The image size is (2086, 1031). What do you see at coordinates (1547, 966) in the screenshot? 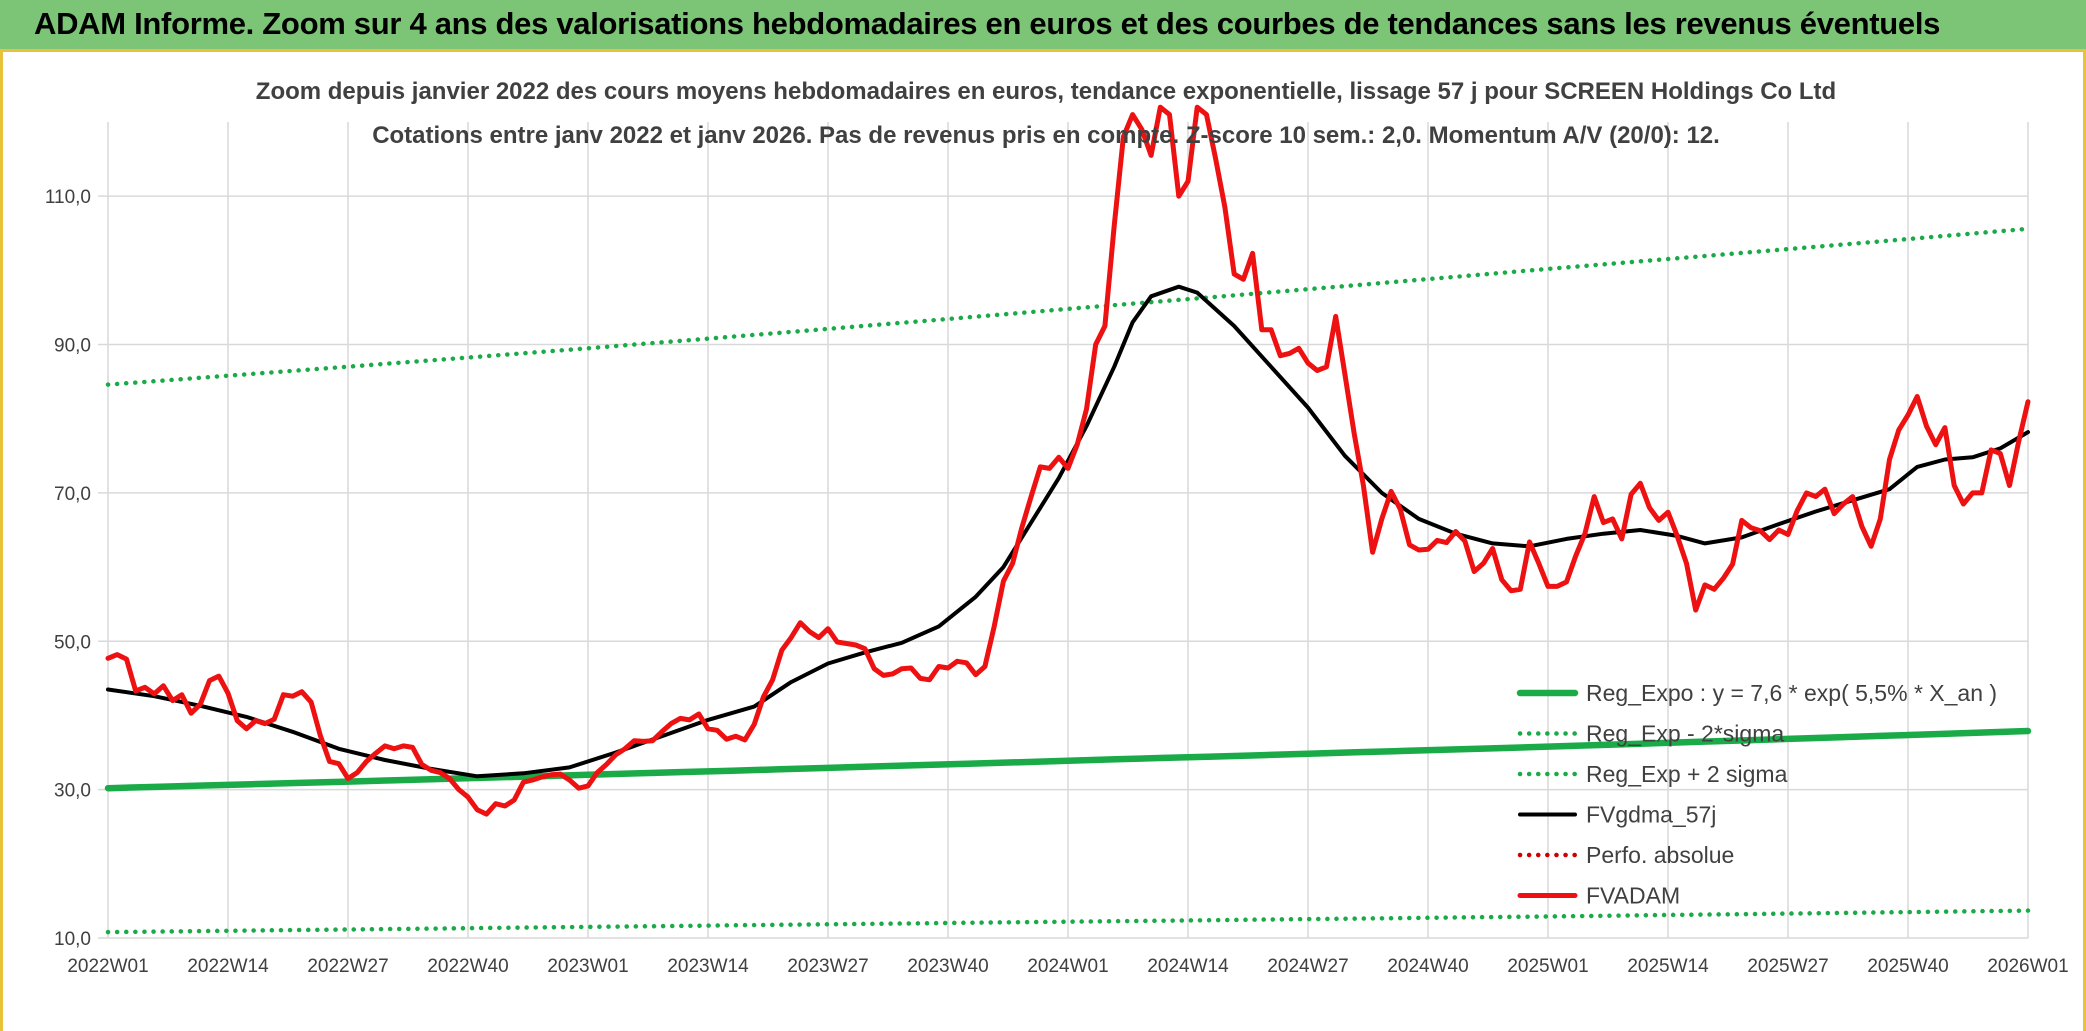
I see `x-tick-label: 2025W01` at bounding box center [1547, 966].